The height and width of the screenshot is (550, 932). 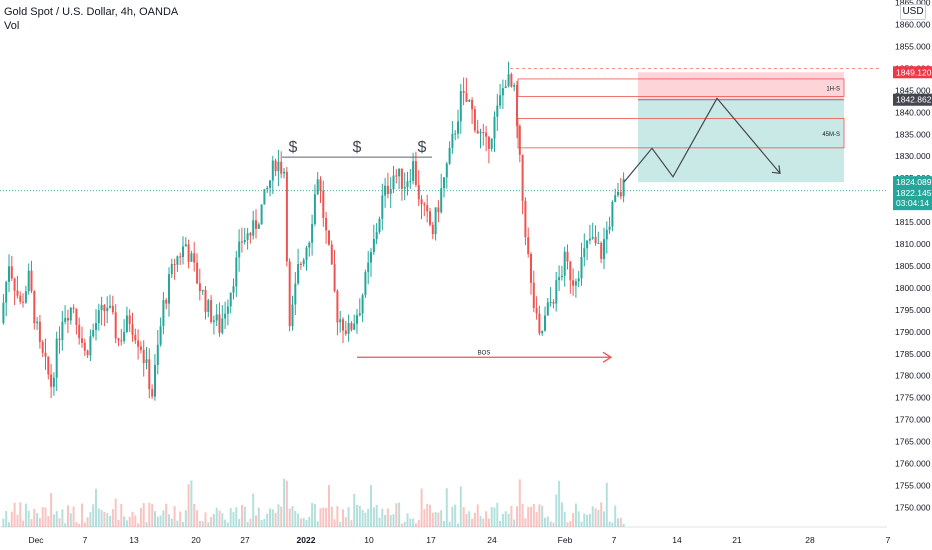 What do you see at coordinates (677, 540) in the screenshot?
I see `time-axis-label: 14` at bounding box center [677, 540].